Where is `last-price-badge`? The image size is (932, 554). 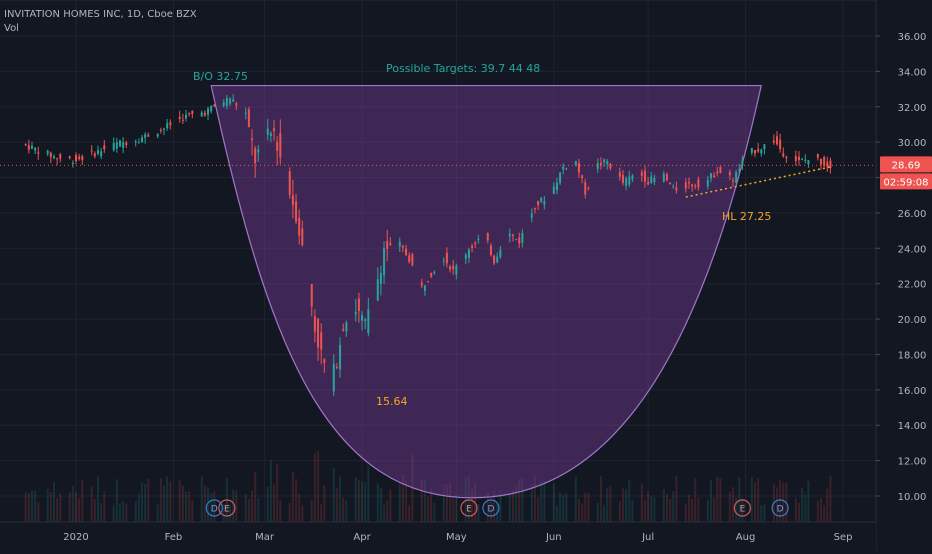 last-price-badge is located at coordinates (906, 164).